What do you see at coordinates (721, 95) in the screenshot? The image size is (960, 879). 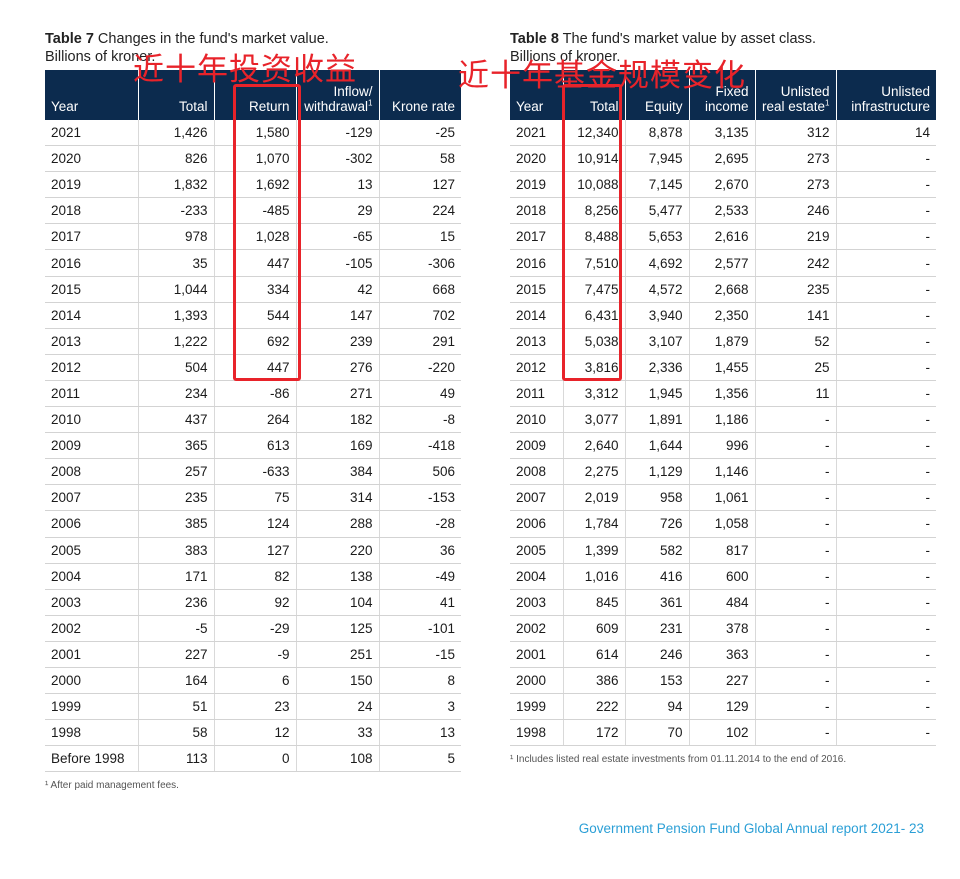 I see `col-header-fixed-income: Fixed income` at bounding box center [721, 95].